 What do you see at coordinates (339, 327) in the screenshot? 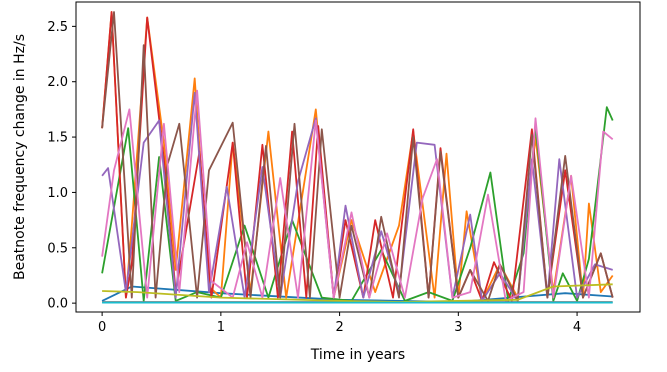
I see `x-tick-label-2: 2` at bounding box center [339, 327].